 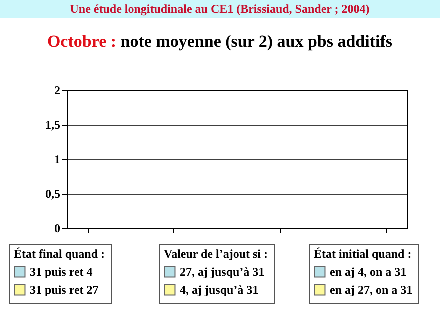 I want to click on text: État final quand :, so click(x=60, y=254).